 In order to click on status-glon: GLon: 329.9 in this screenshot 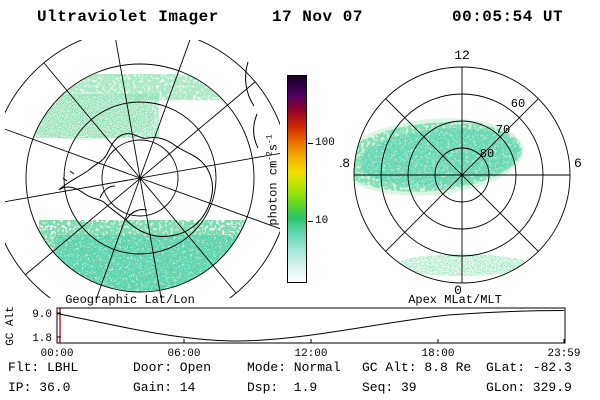, I will do `click(529, 387)`.